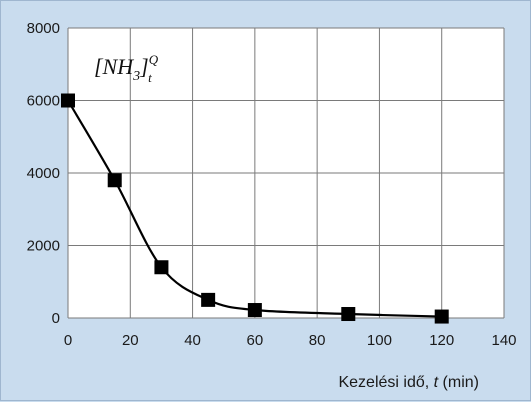 This screenshot has height=402, width=531. What do you see at coordinates (317, 340) in the screenshot?
I see `x-tick-label-80: 80` at bounding box center [317, 340].